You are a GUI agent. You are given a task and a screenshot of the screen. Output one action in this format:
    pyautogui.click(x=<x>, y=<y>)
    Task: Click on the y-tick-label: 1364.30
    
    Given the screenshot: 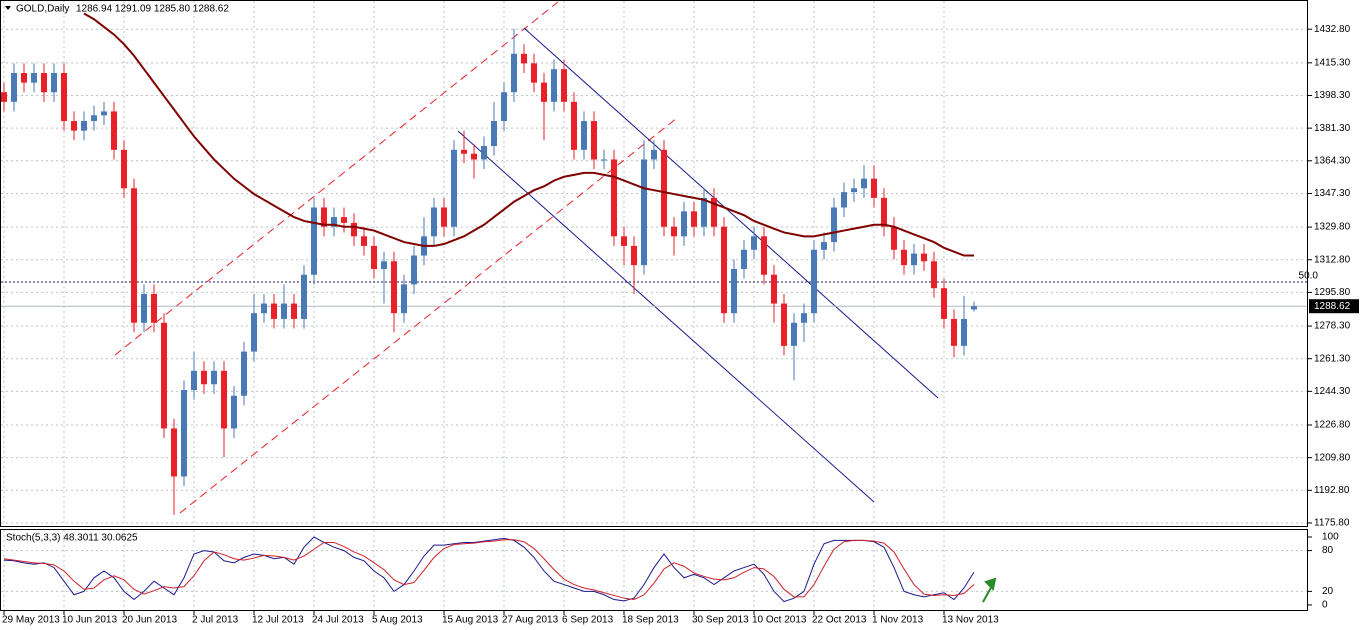 What is the action you would take?
    pyautogui.click(x=1332, y=160)
    